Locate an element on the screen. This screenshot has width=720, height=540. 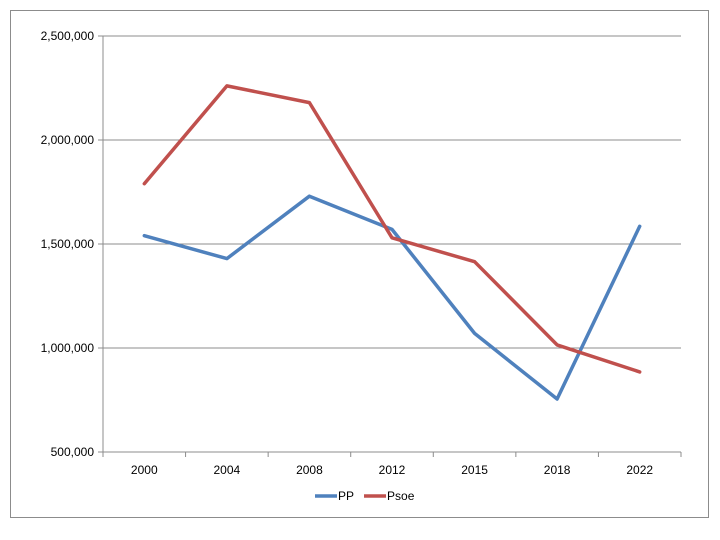
x-tick-label: 2018 is located at coordinates (557, 470).